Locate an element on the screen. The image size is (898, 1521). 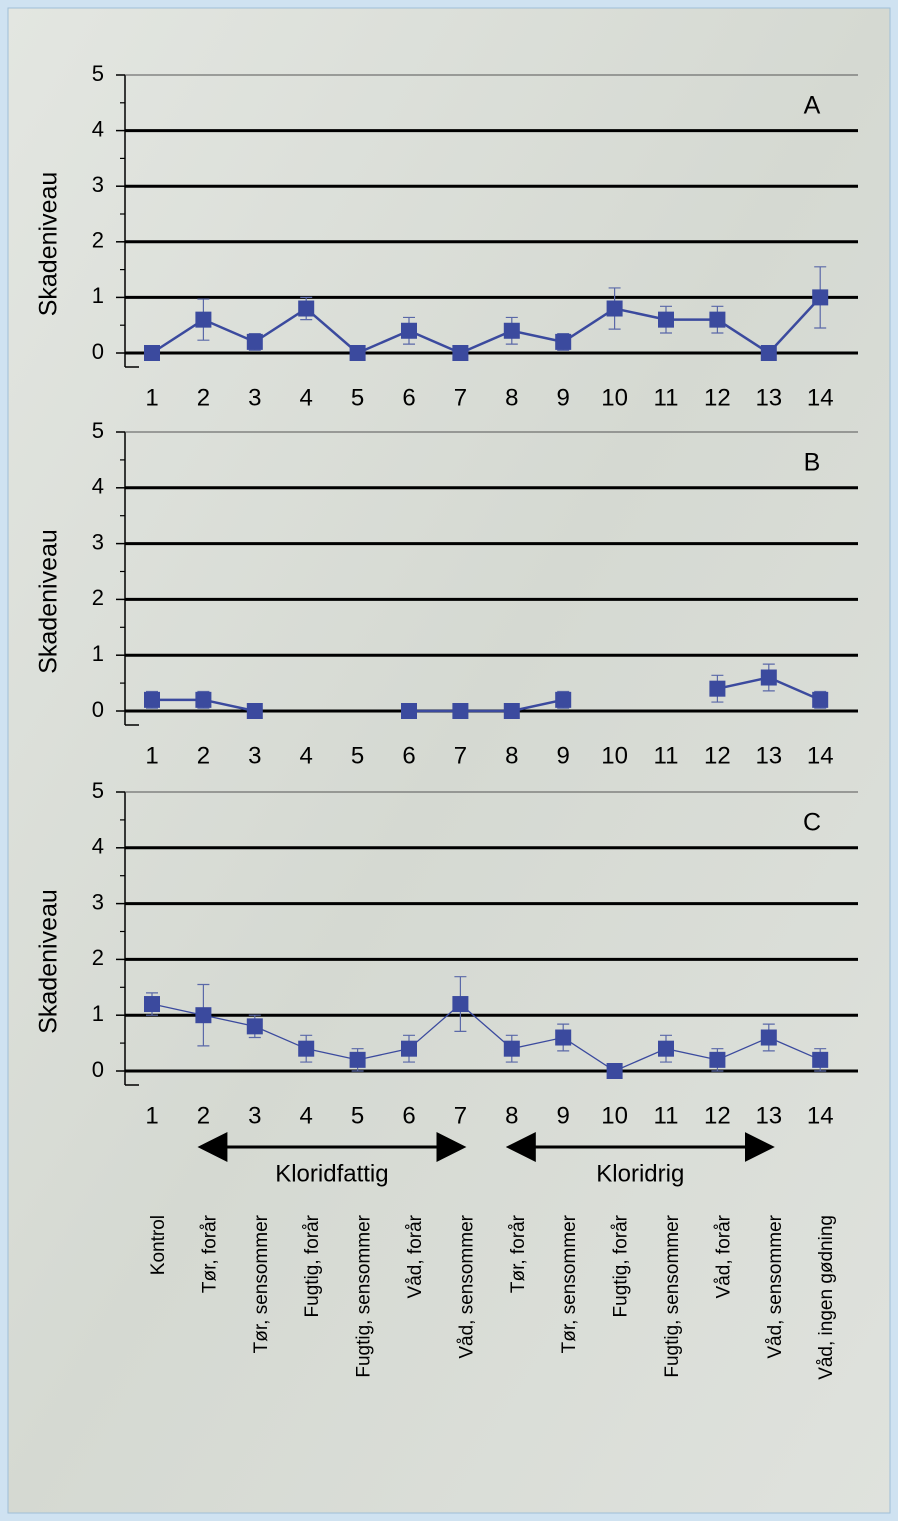
panel-label: A is located at coordinates (812, 106).